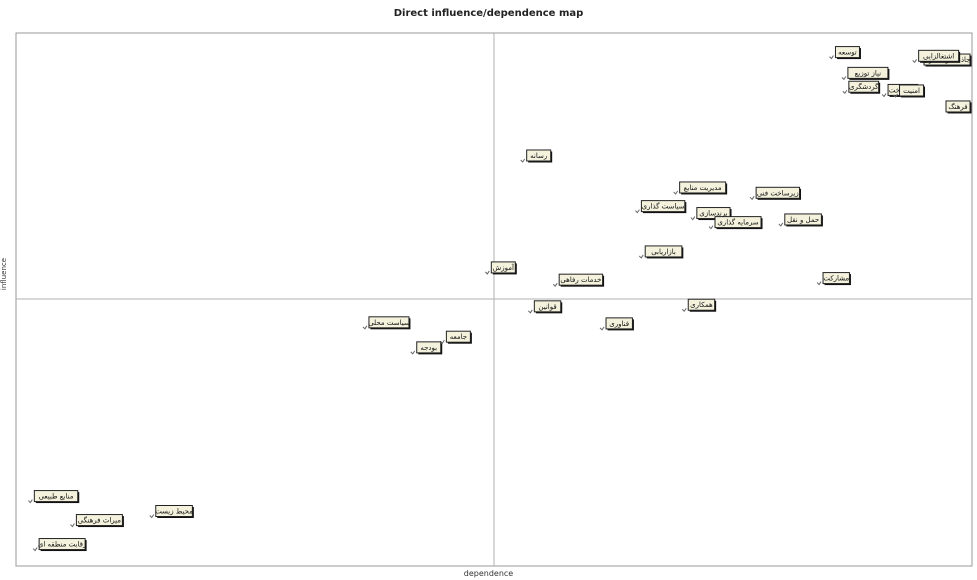  I want to click on point-label: بودجه, so click(428, 348).